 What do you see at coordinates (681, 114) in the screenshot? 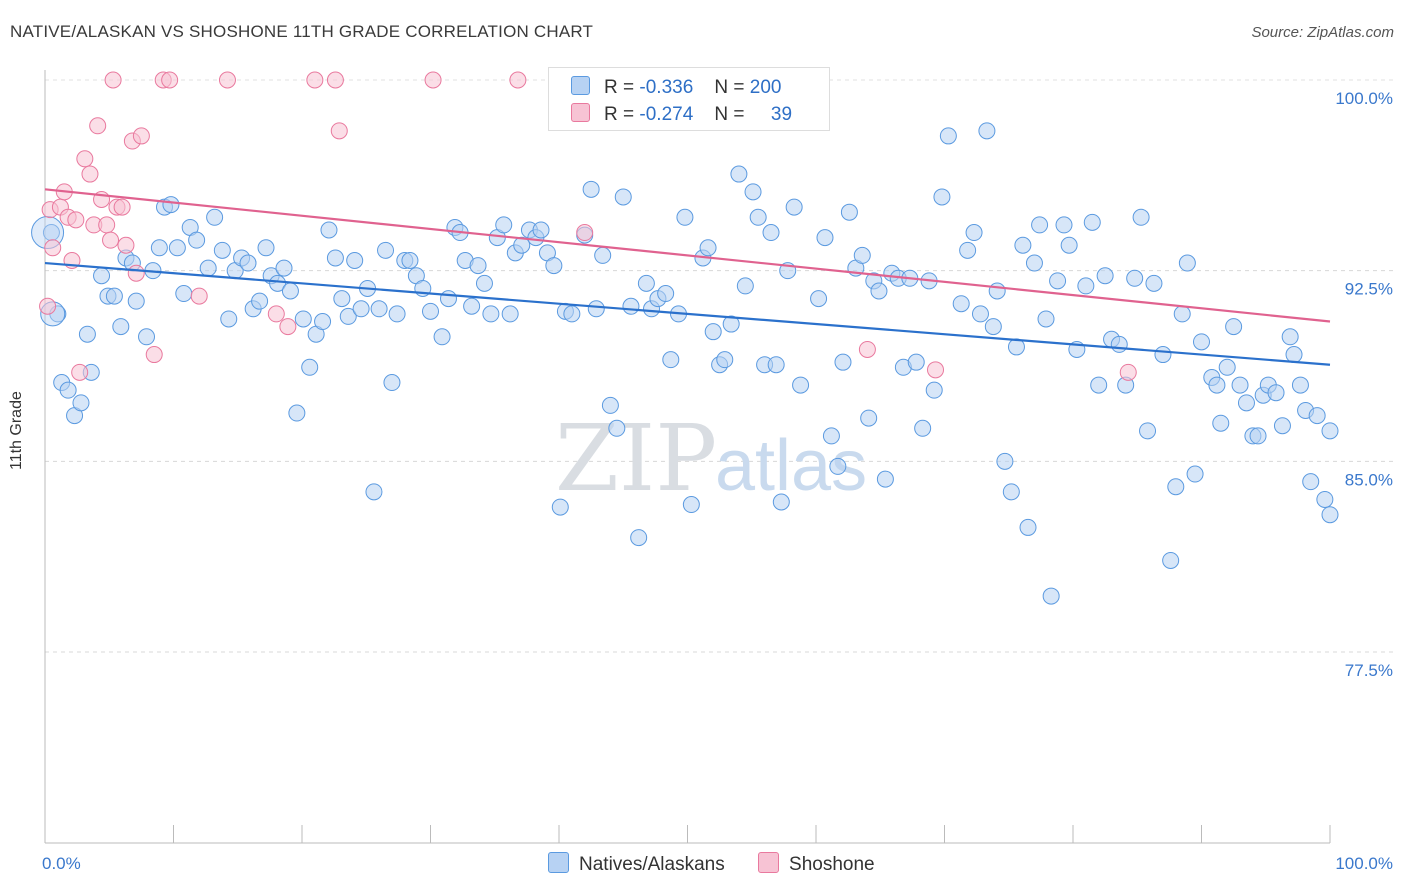
I see `legend-row-shoshone: R = -0.274 N = 39` at bounding box center [681, 114].